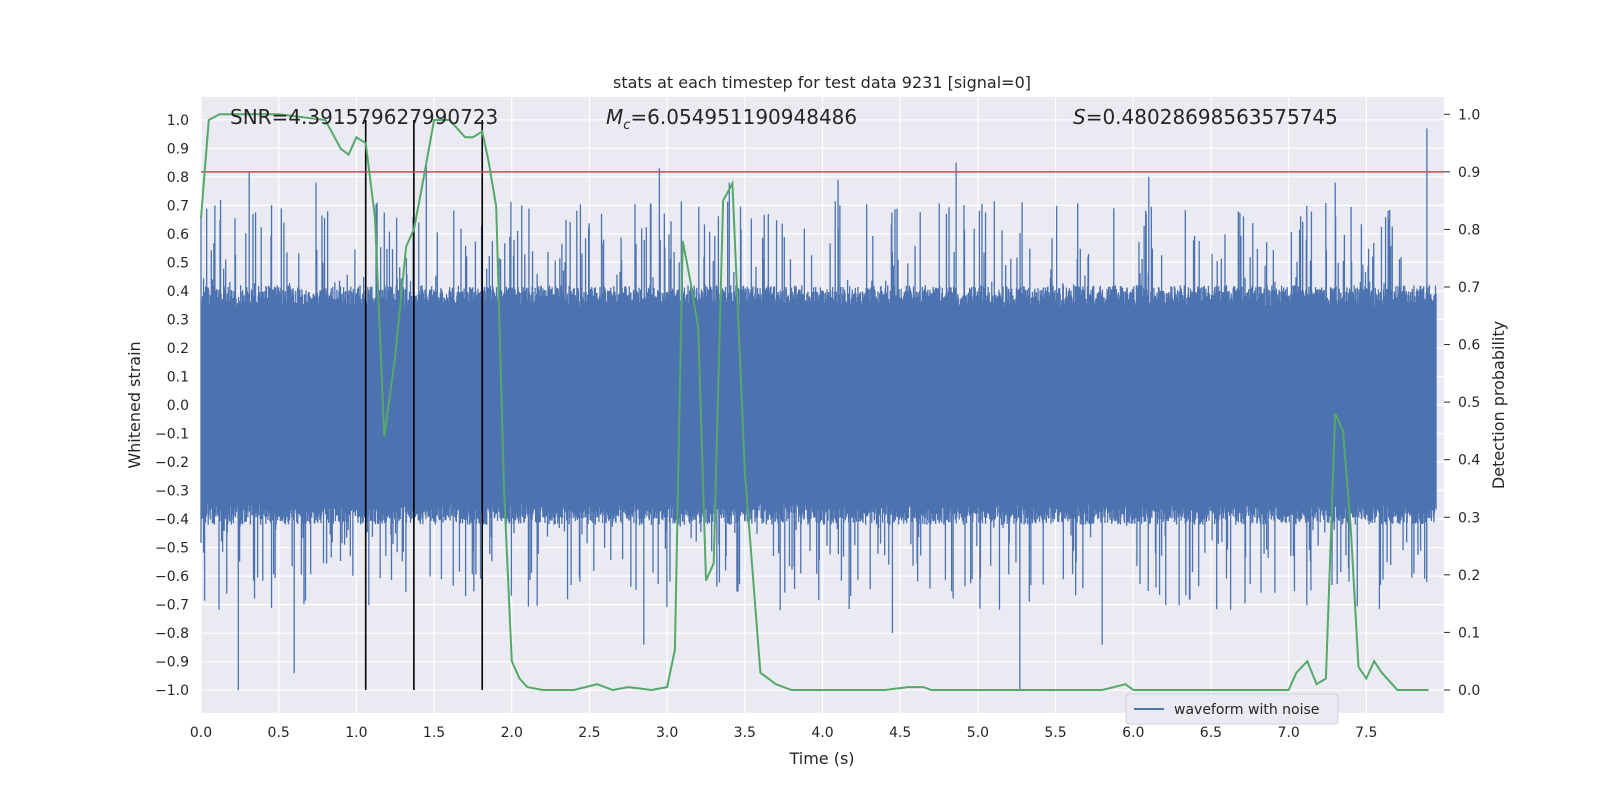  Describe the element at coordinates (172, 663) in the screenshot. I see `left-y-tick-label: −0.9` at that location.